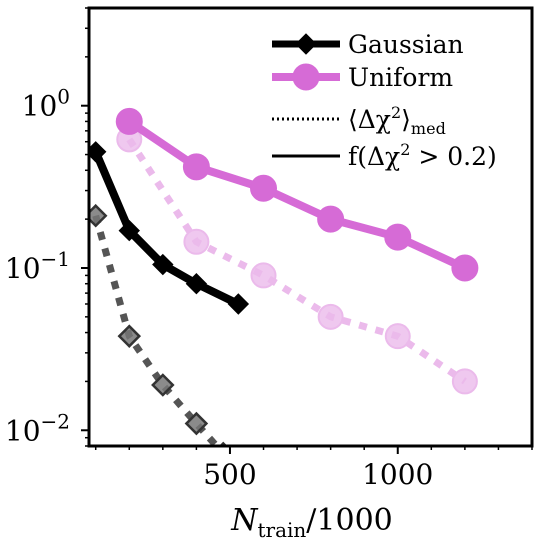 The width and height of the screenshot is (541, 545). Describe the element at coordinates (422, 155) in the screenshot. I see `legend-label: f(Δχ2 > 0.2)` at that location.